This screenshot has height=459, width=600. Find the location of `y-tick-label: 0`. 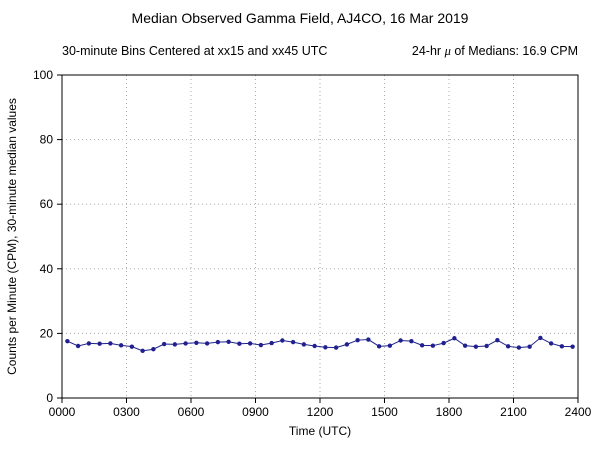

y-tick-label: 0 is located at coordinates (49, 398).